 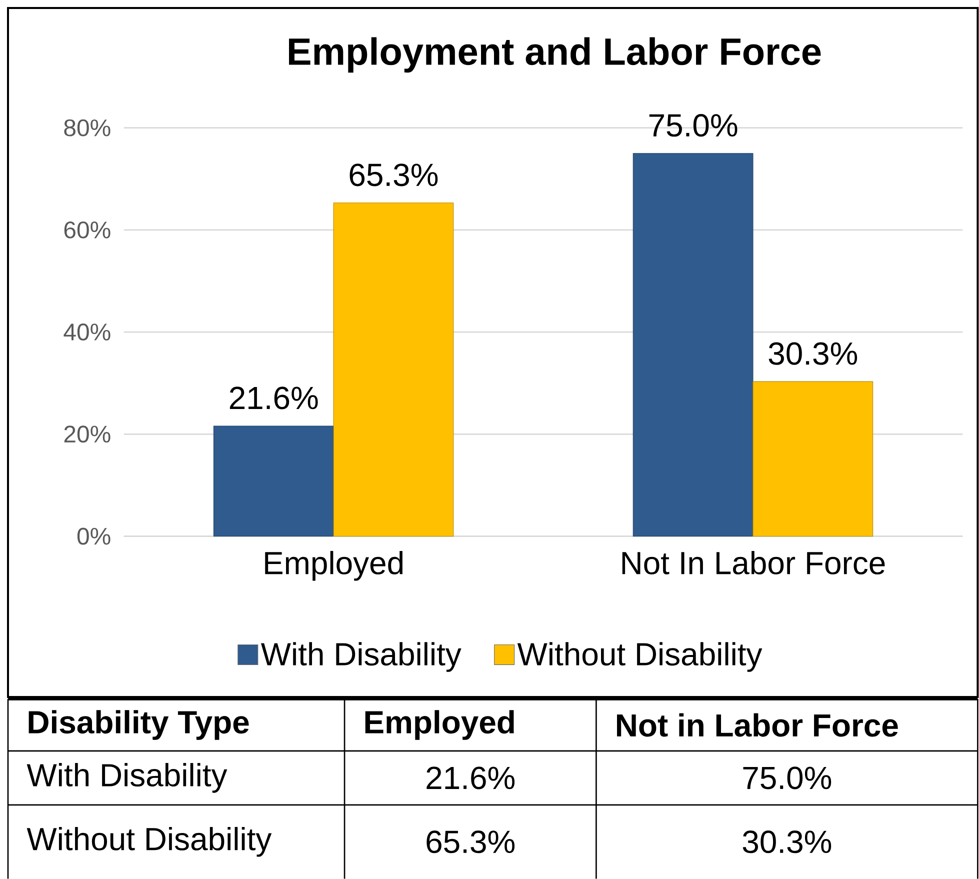 I want to click on text: 21.6%, so click(x=274, y=398).